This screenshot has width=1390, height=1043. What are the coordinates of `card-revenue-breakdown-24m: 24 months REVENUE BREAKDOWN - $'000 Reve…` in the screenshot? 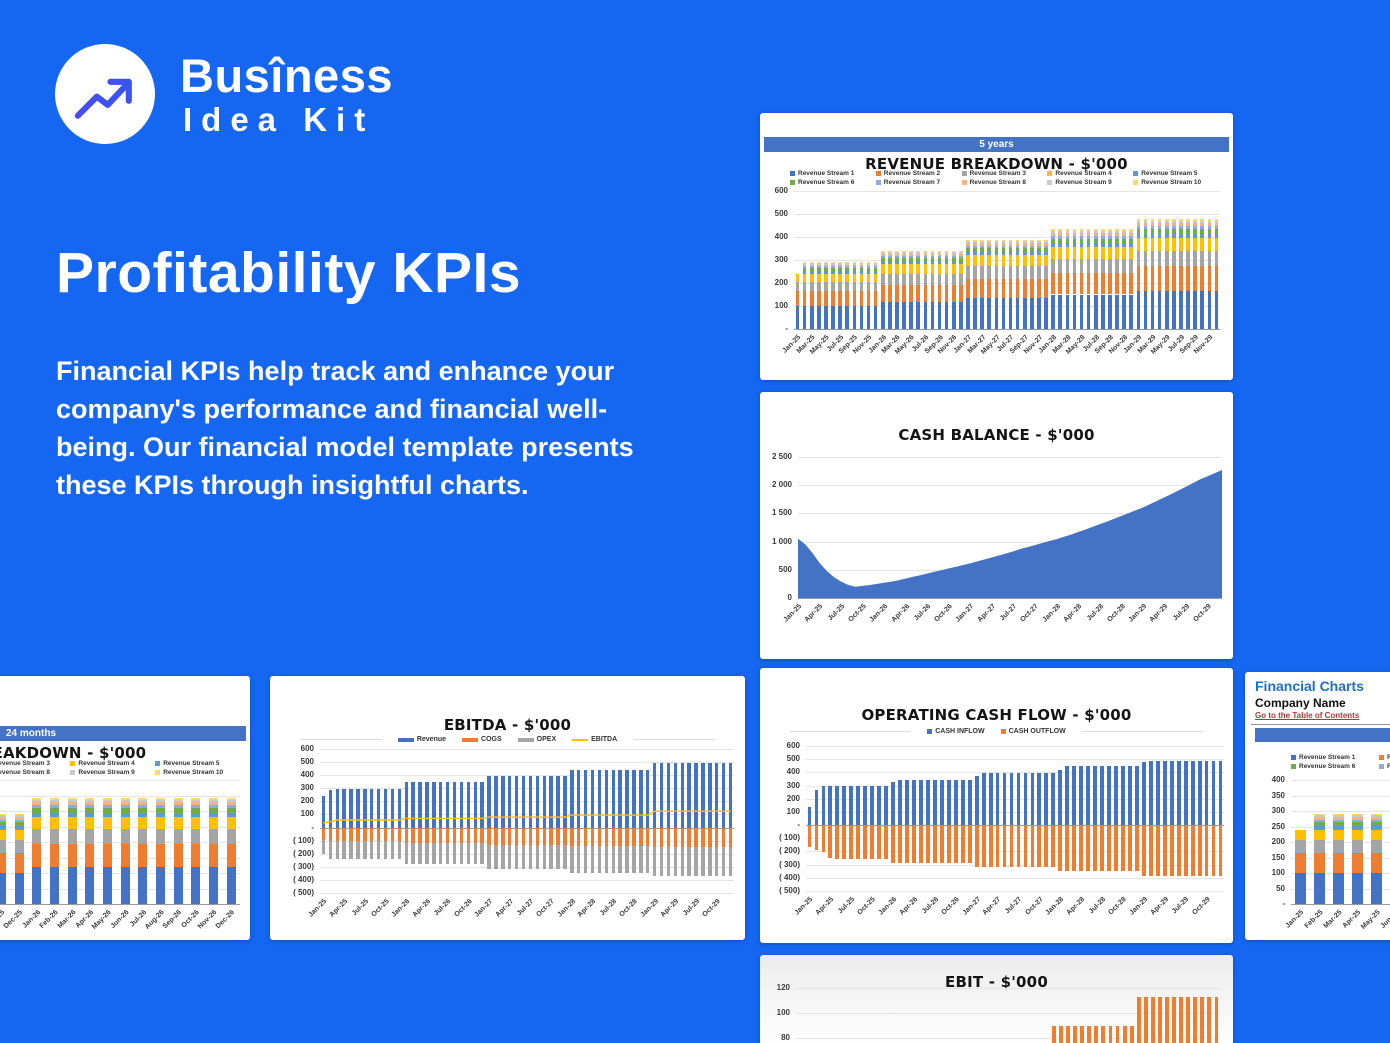 It's located at (125, 808).